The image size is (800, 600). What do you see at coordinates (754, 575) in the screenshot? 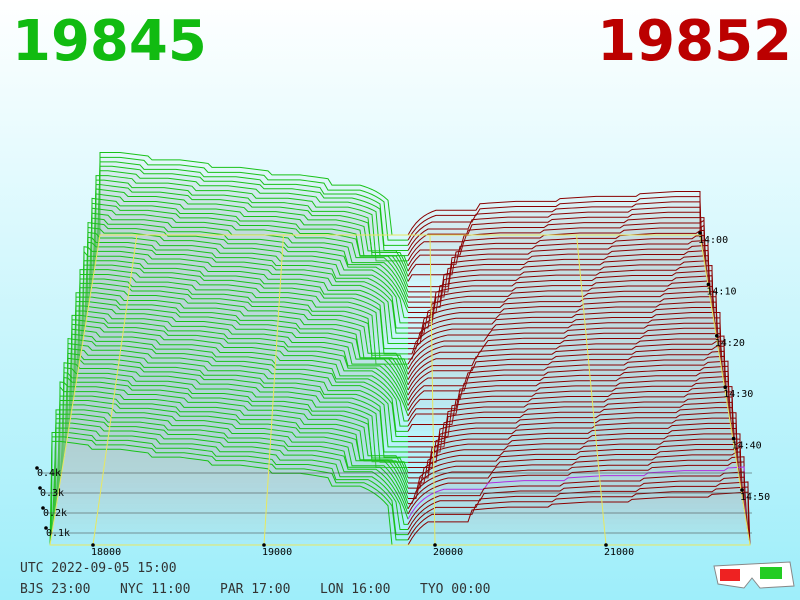
I see `glasses-icon` at bounding box center [754, 575].